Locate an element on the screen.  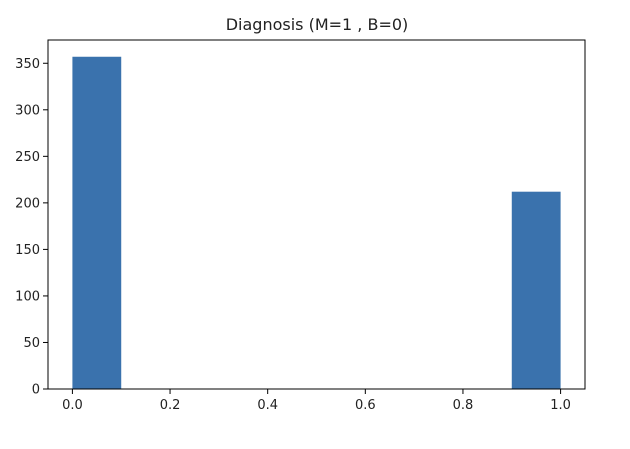
y-tick-label: 200 is located at coordinates (27, 203).